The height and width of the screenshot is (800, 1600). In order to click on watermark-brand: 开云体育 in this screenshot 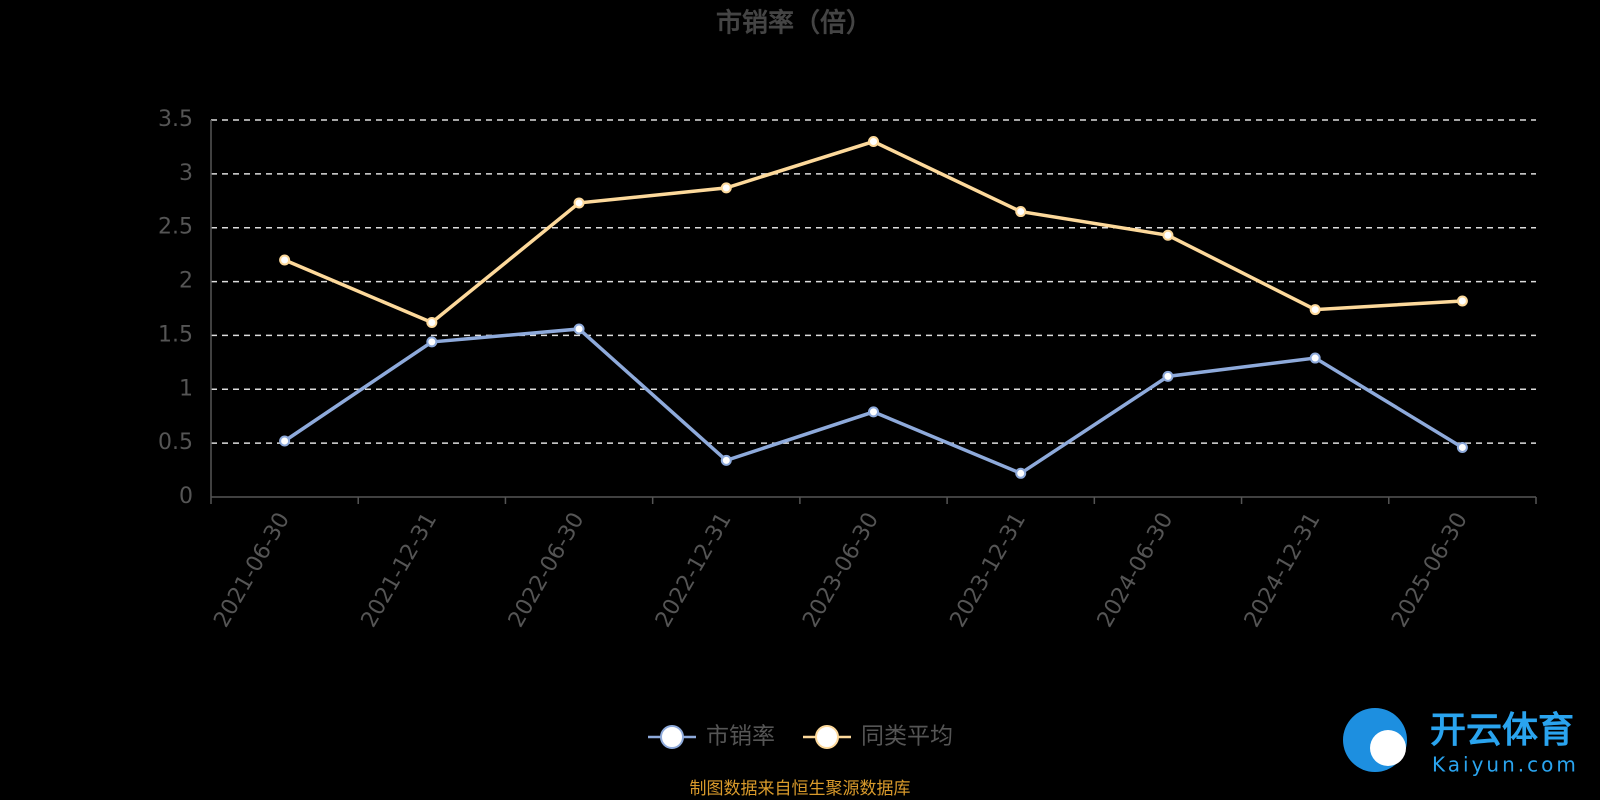, I will do `click(1502, 730)`.